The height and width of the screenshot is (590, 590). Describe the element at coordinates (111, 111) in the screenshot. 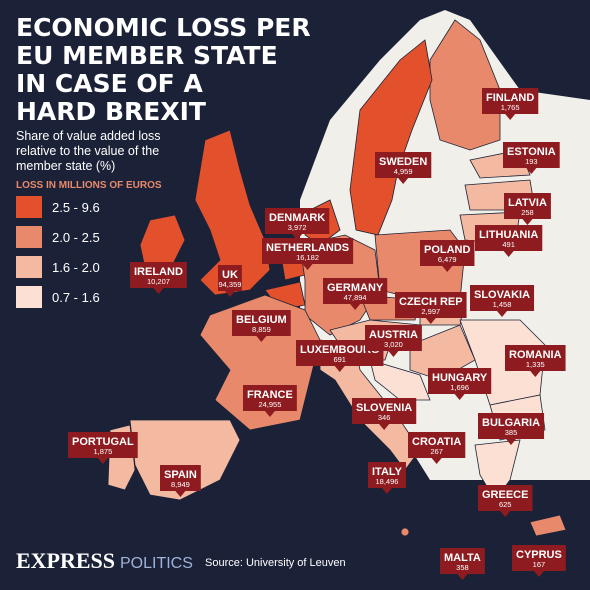

I see `title-line: HARD BREXIT` at that location.